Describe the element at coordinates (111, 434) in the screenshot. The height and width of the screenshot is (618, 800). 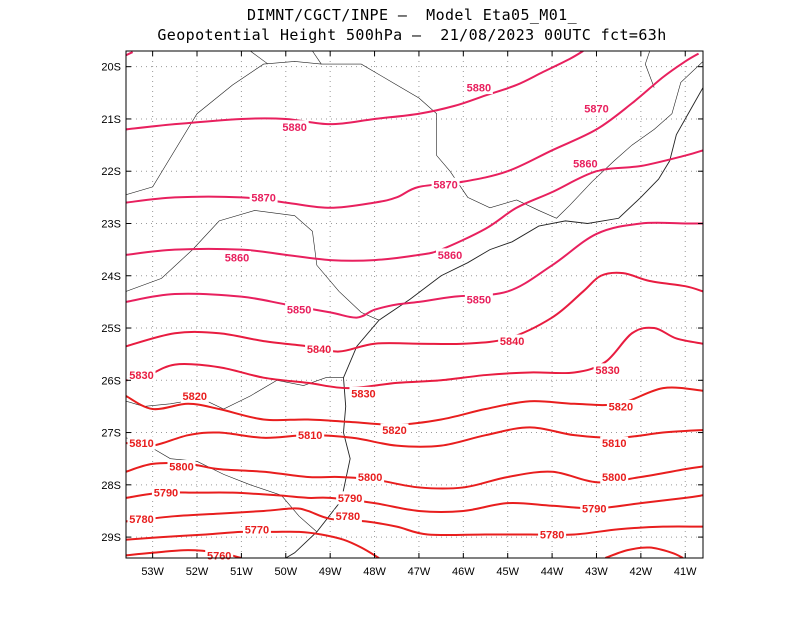
I see `y-tick-label: 27S` at that location.